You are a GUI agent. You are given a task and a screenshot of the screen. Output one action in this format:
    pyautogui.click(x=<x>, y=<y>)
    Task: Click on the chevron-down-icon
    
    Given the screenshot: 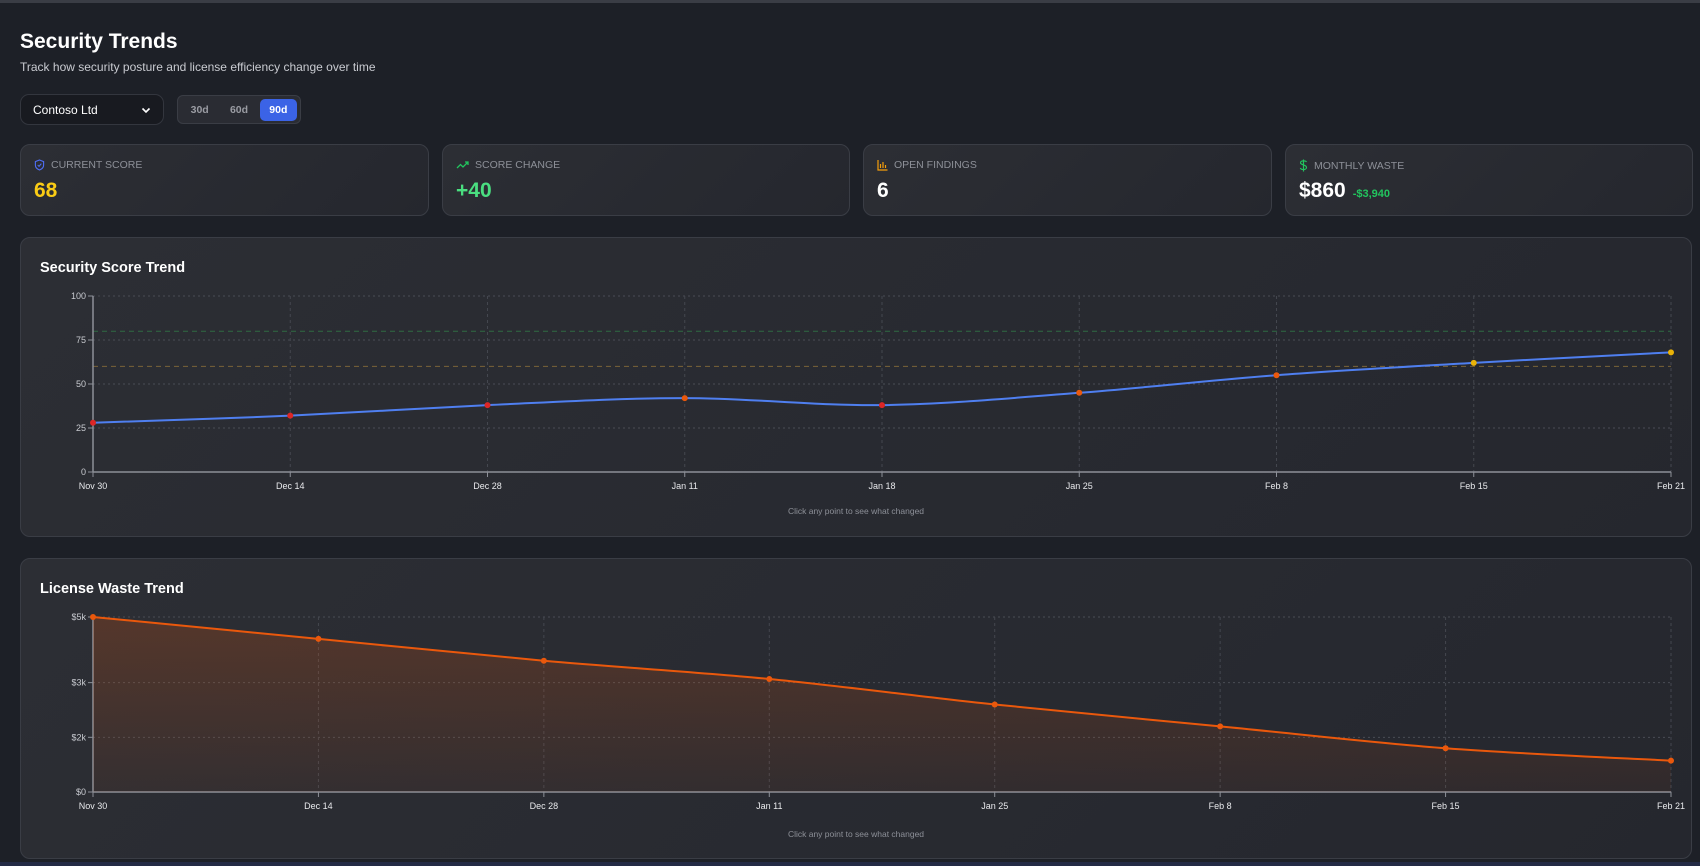 What is the action you would take?
    pyautogui.click(x=146, y=110)
    